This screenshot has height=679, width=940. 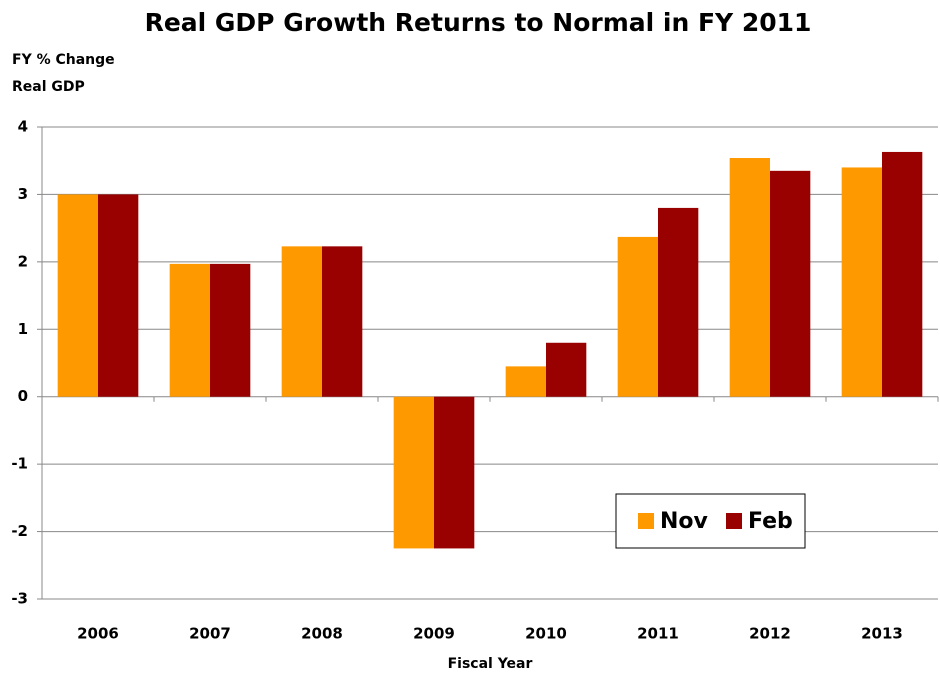 I want to click on x-tick-label: 2006, so click(x=98, y=634).